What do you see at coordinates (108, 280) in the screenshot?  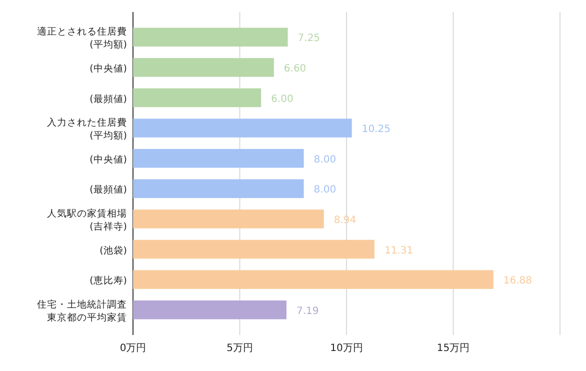 I see `y-tick-label: (恵比寿)` at bounding box center [108, 280].